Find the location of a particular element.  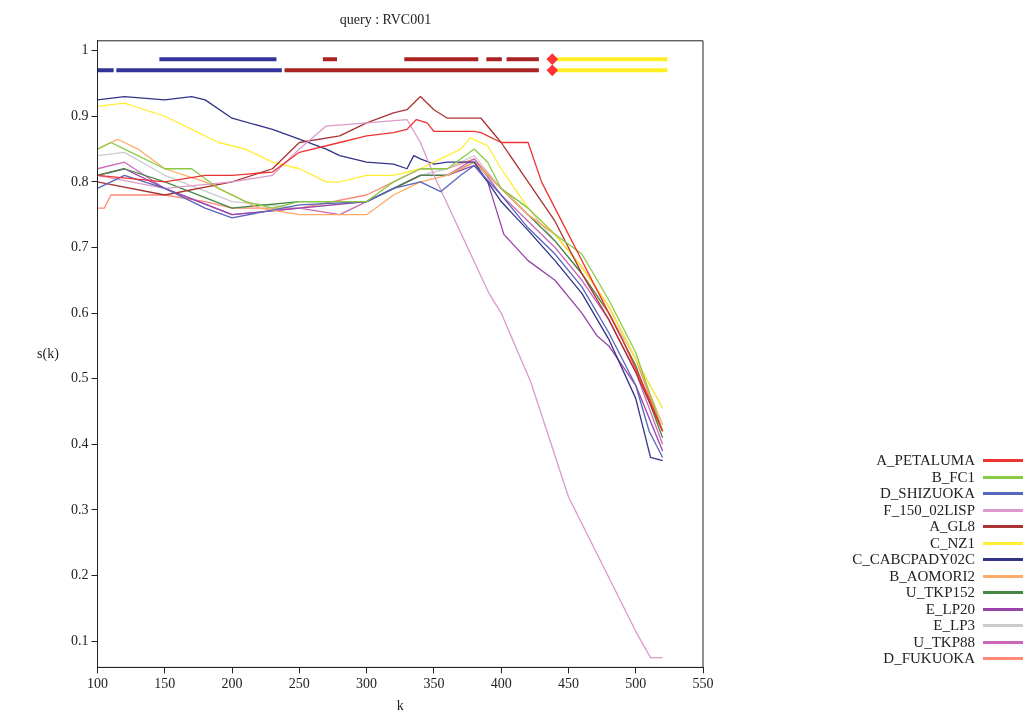

legend-label: A_PETALUMA is located at coordinates (925, 461).